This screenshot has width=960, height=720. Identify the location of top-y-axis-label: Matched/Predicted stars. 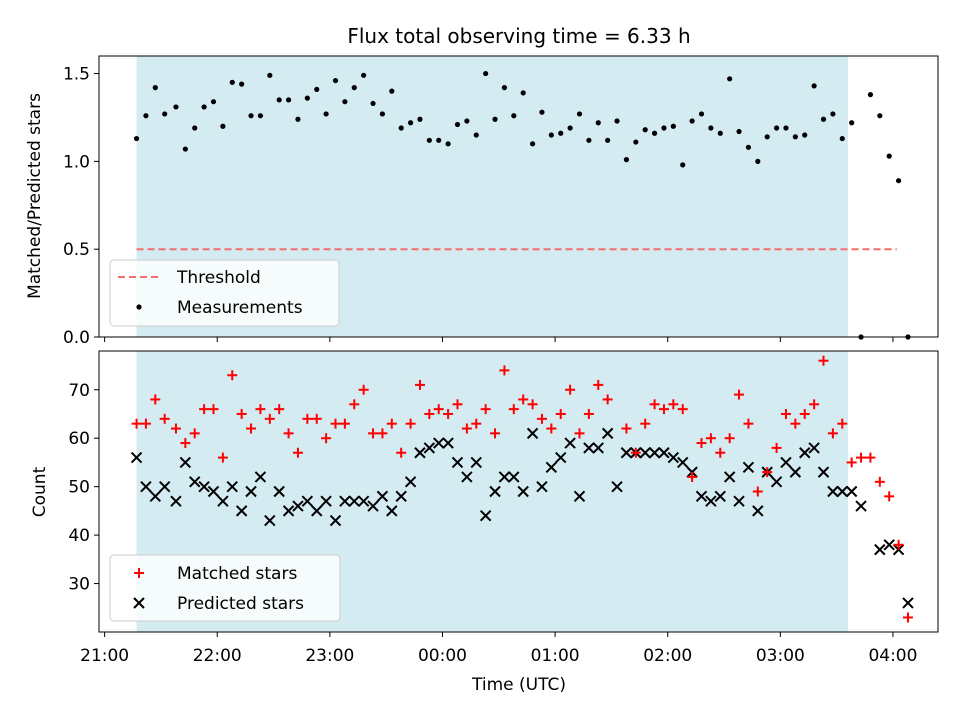
(35, 196).